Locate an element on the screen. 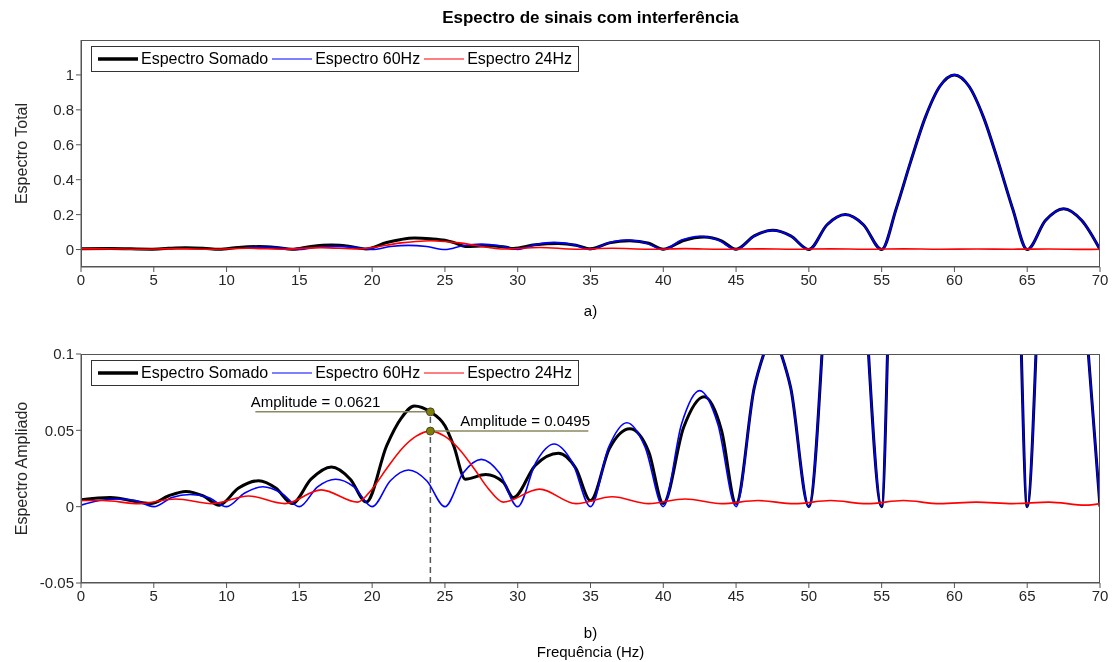  y-tick-label: 0.05 is located at coordinates (59, 430).